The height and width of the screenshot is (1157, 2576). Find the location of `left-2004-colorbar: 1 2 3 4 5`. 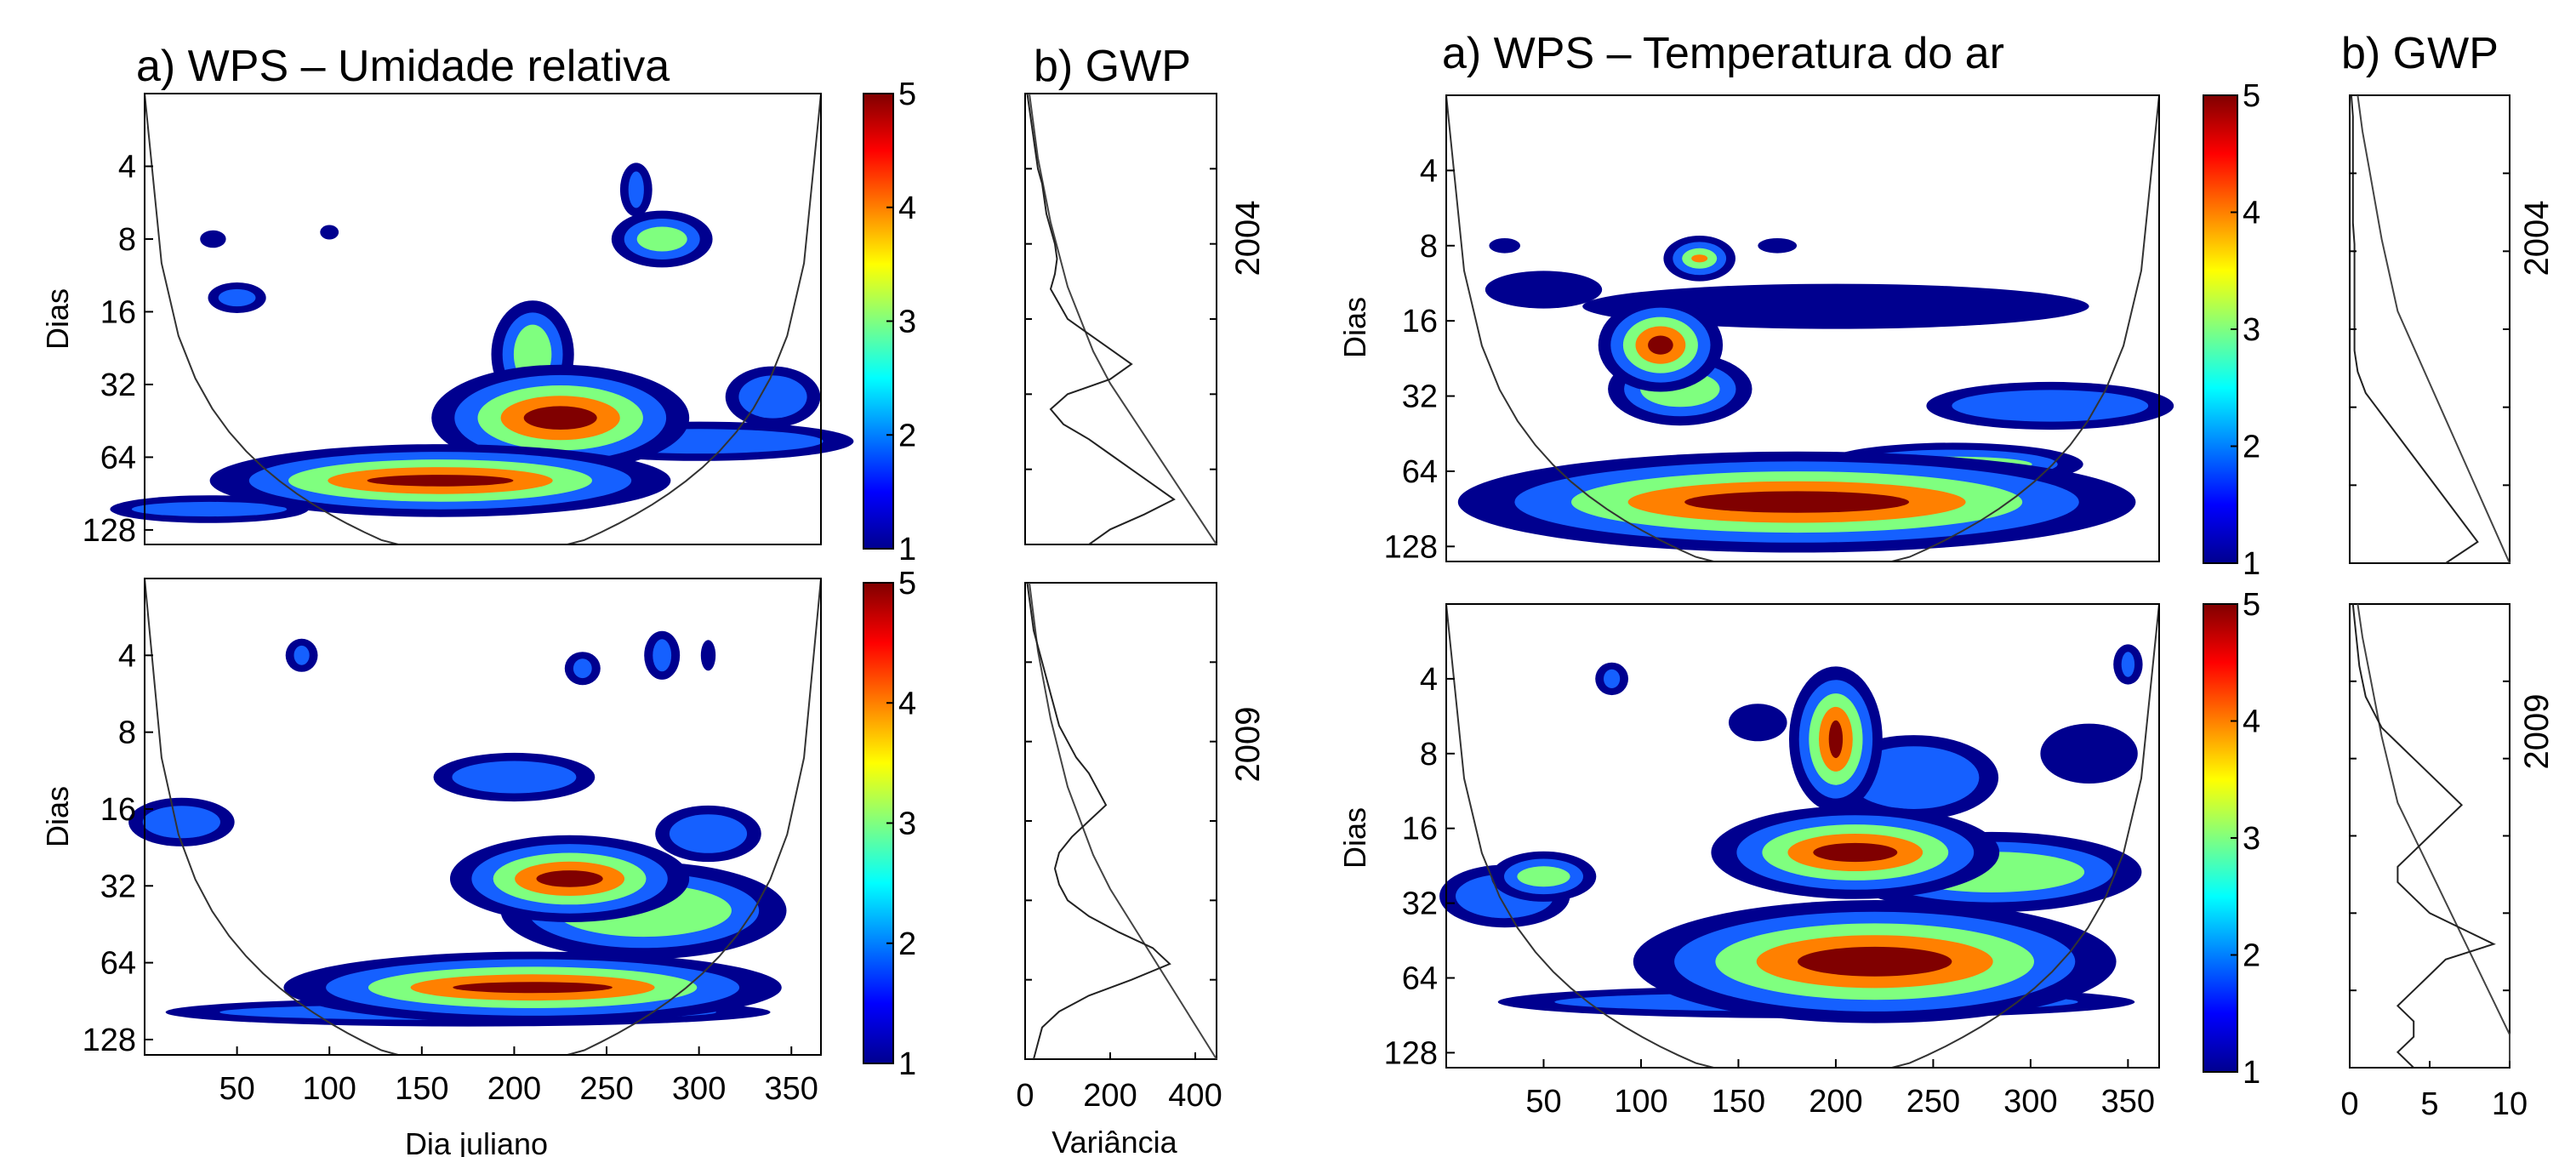

left-2004-colorbar: 1 2 3 4 5 is located at coordinates (890, 322).